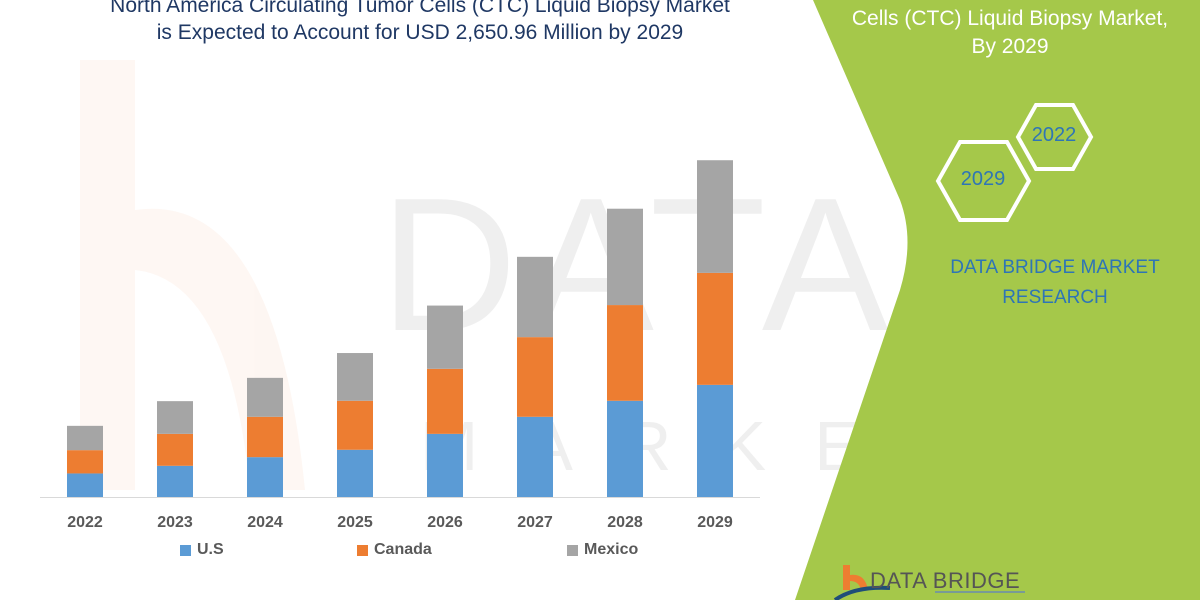  Describe the element at coordinates (715, 216) in the screenshot. I see `bar-mexico-2029` at that location.